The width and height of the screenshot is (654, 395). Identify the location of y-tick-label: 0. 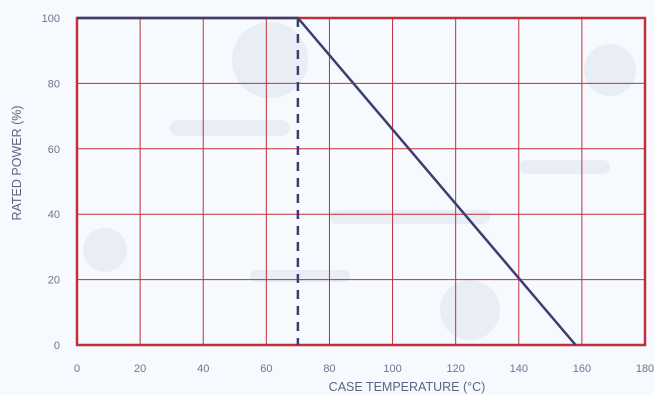
(57, 346).